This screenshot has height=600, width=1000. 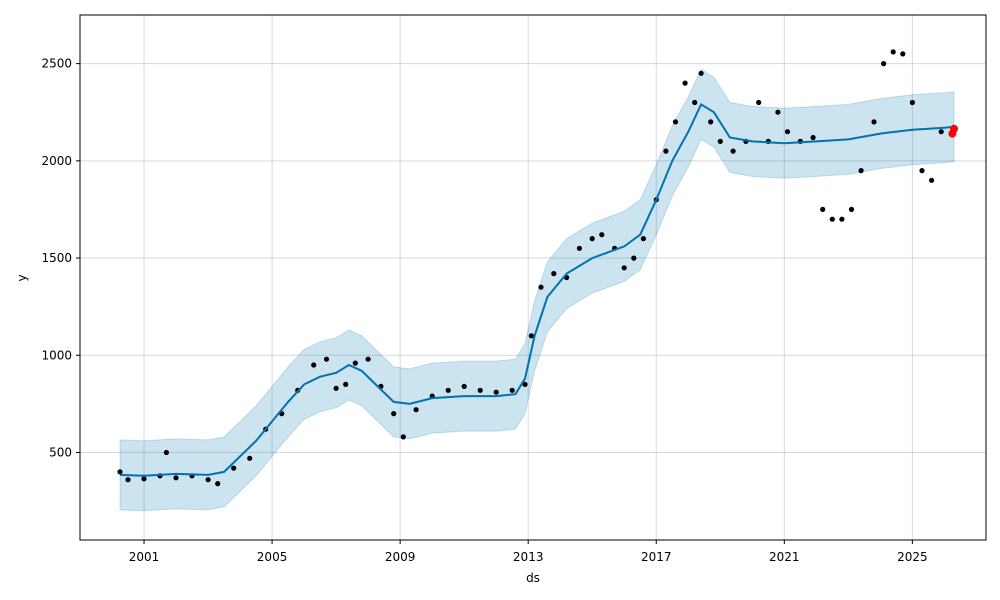 I want to click on y-tick-label: 500, so click(x=60, y=453).